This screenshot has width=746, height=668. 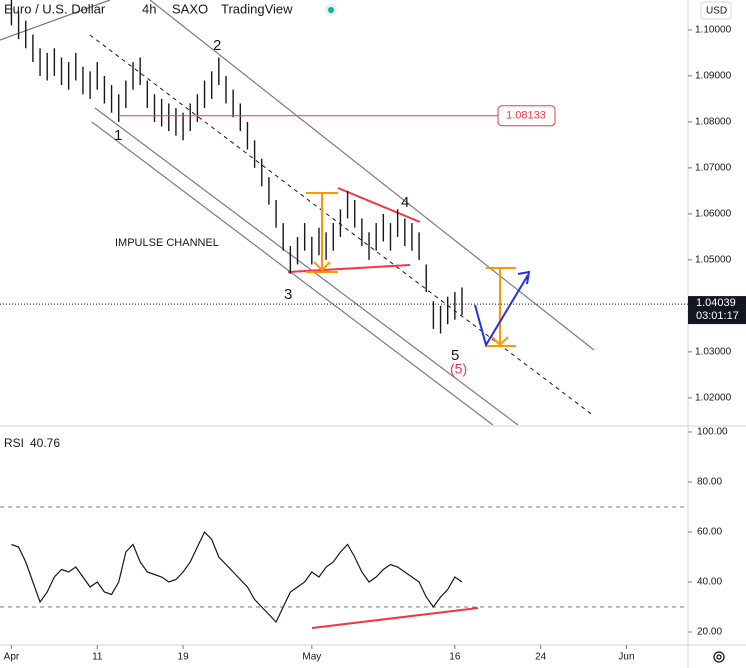 I want to click on x-tick-label: Apr, so click(x=12, y=657).